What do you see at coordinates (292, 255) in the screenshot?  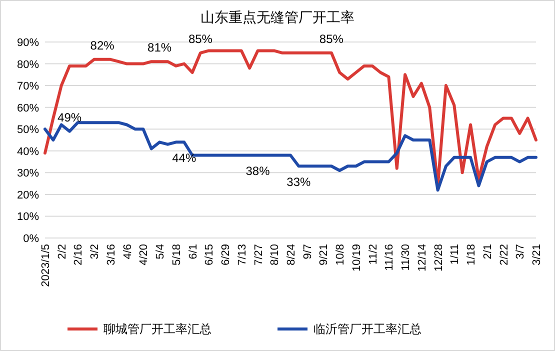 I see `x-tick-label: 8/24` at bounding box center [292, 255].